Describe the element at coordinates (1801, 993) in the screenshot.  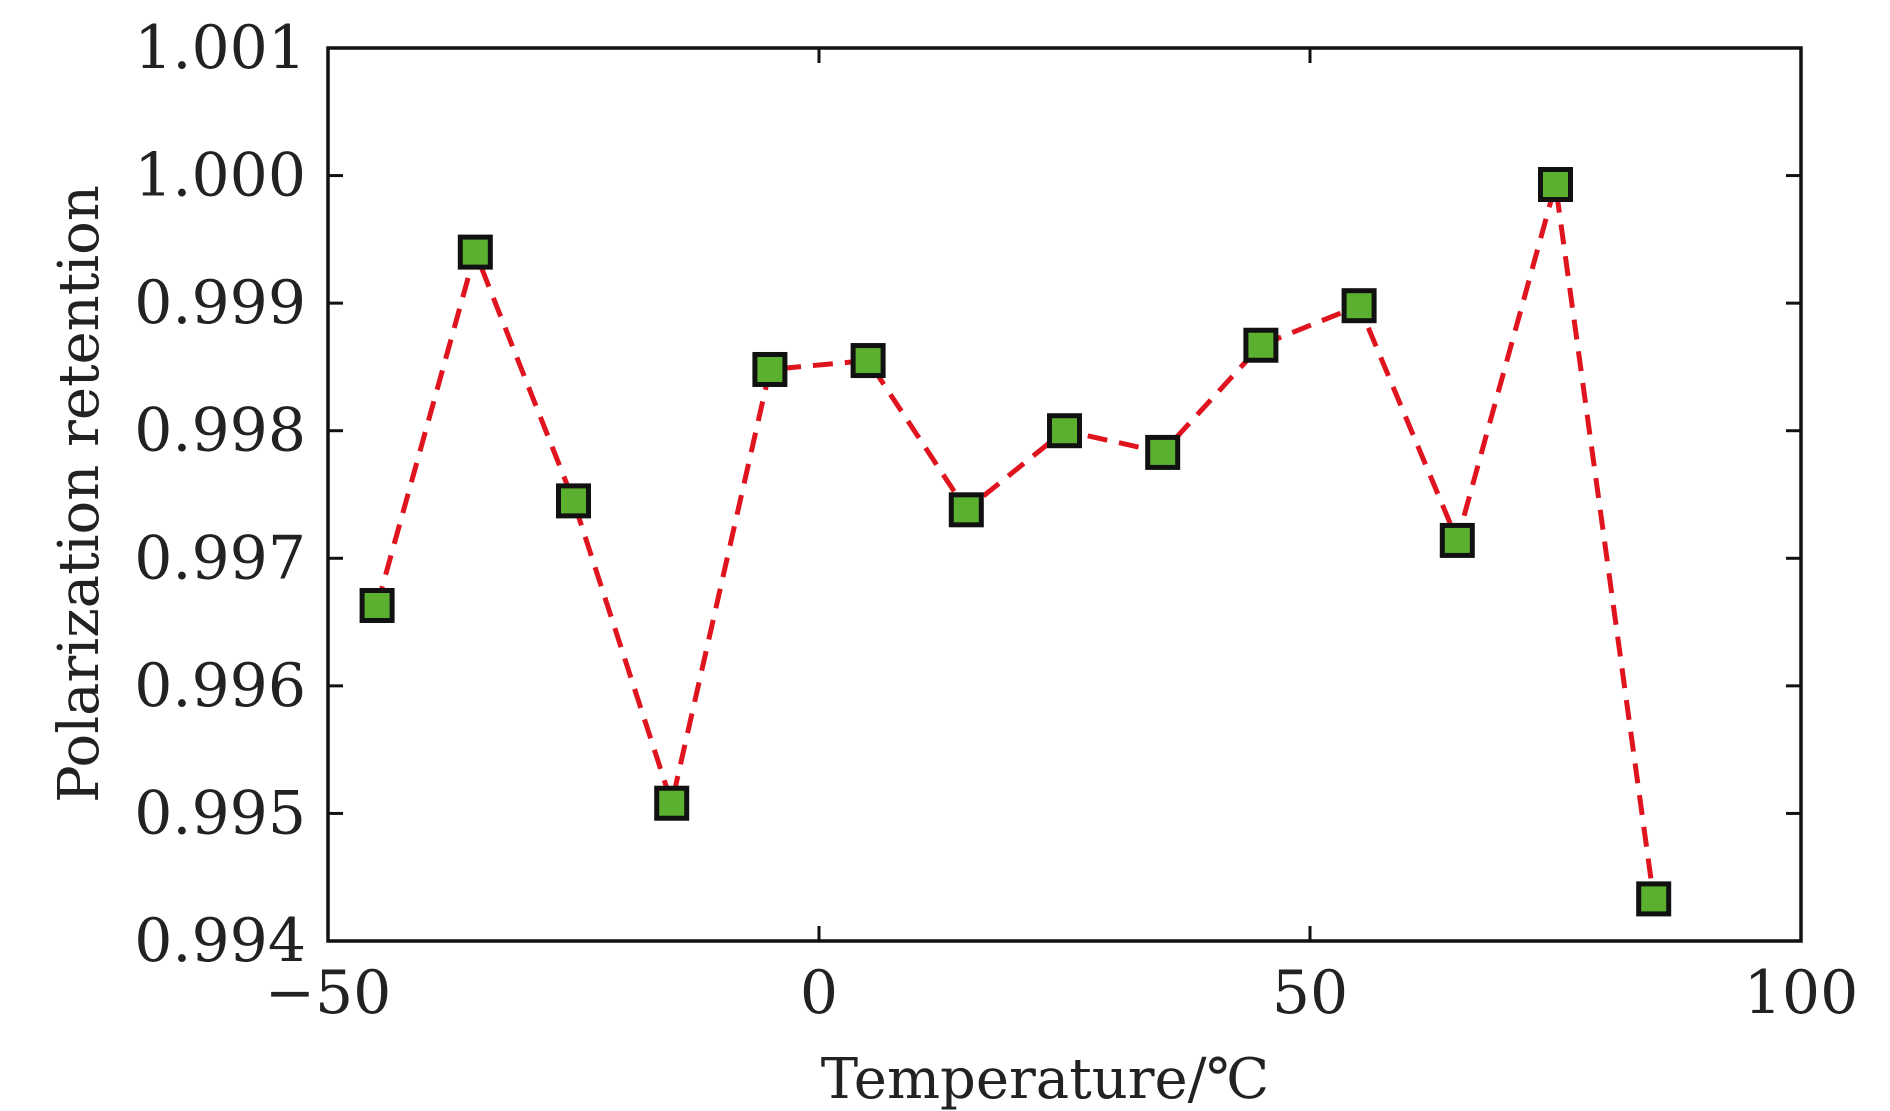
I see `x-tick-label: 100` at that location.